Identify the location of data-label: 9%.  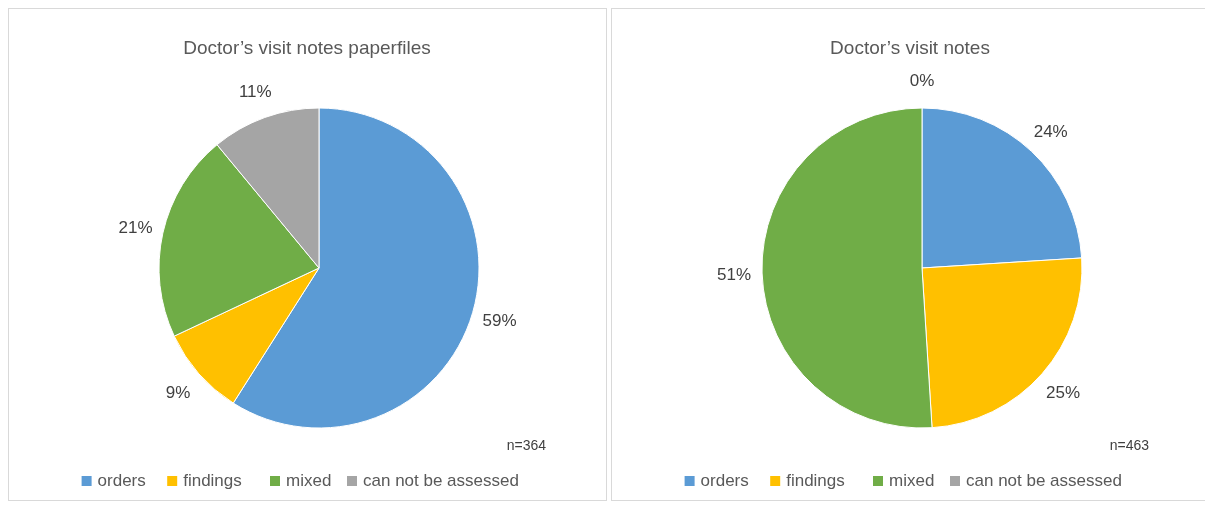
(178, 393).